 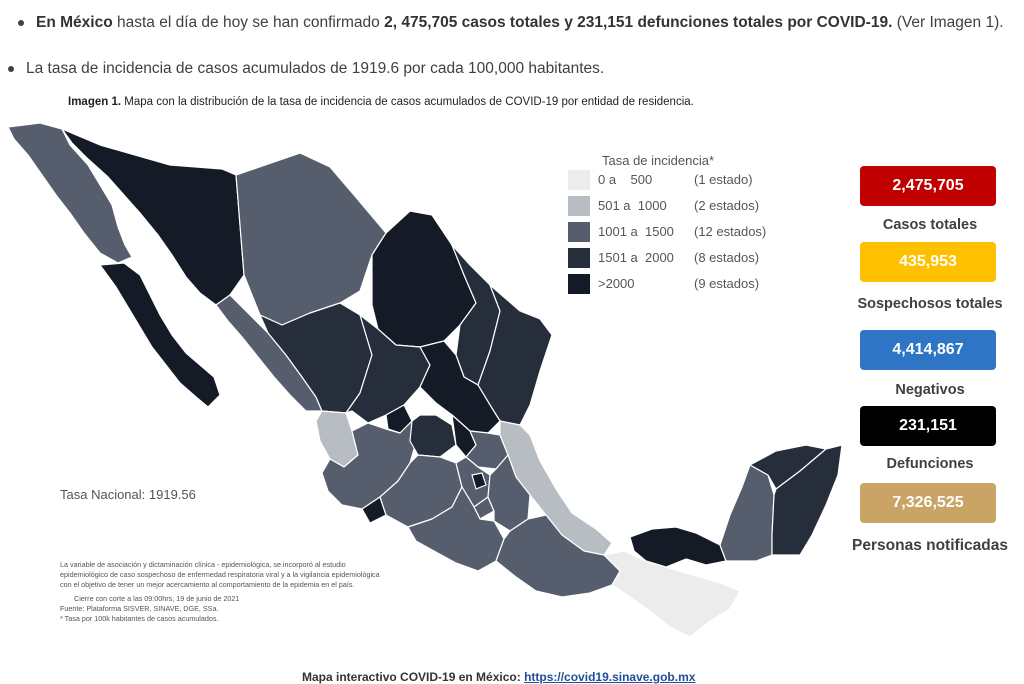 What do you see at coordinates (460, 387) in the screenshot?
I see `state-san-luis-potosi` at bounding box center [460, 387].